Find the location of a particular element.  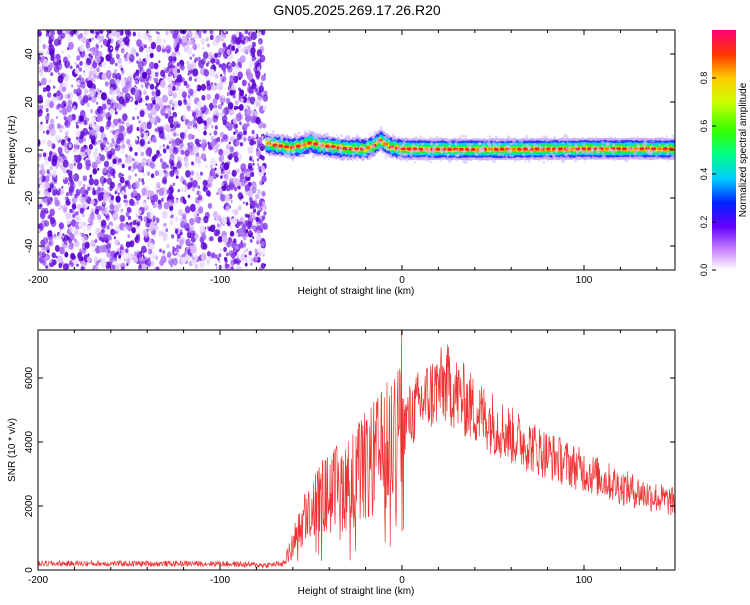

signal-core-mark is located at coordinates (461, 149).